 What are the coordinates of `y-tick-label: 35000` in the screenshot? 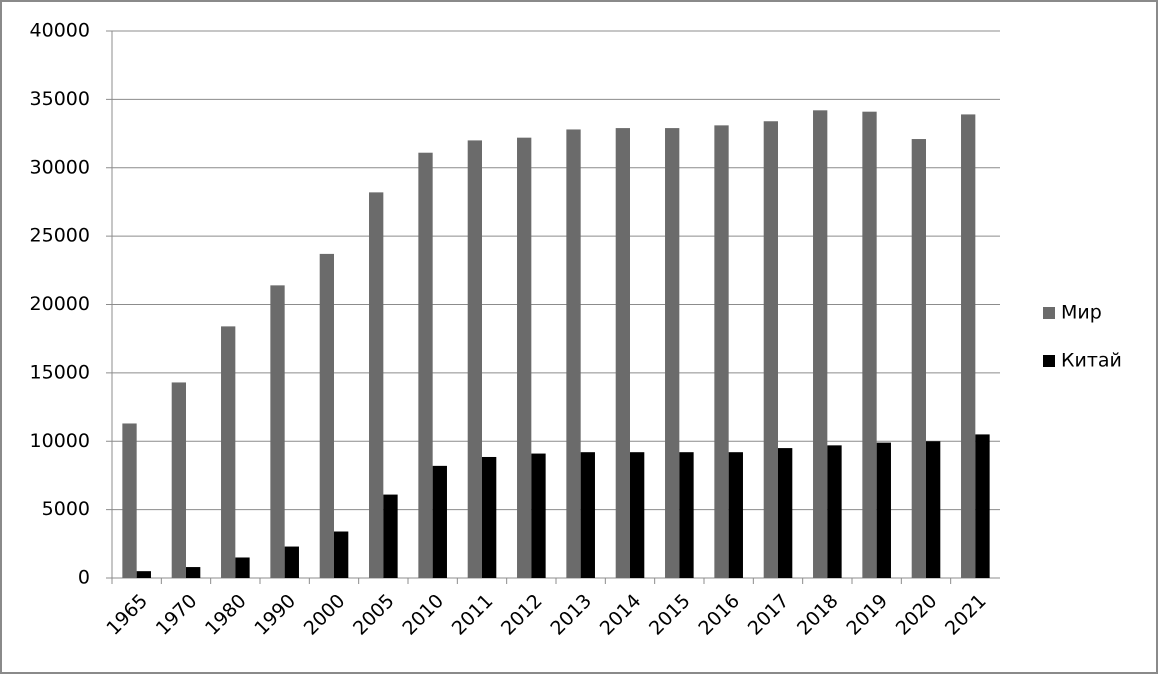 It's located at (60, 99).